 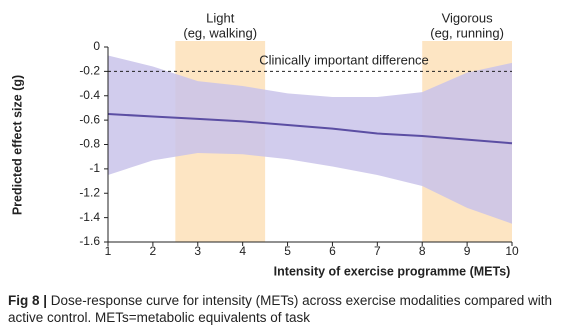 What do you see at coordinates (89, 217) in the screenshot?
I see `y-tick-label: -1.4` at bounding box center [89, 217].